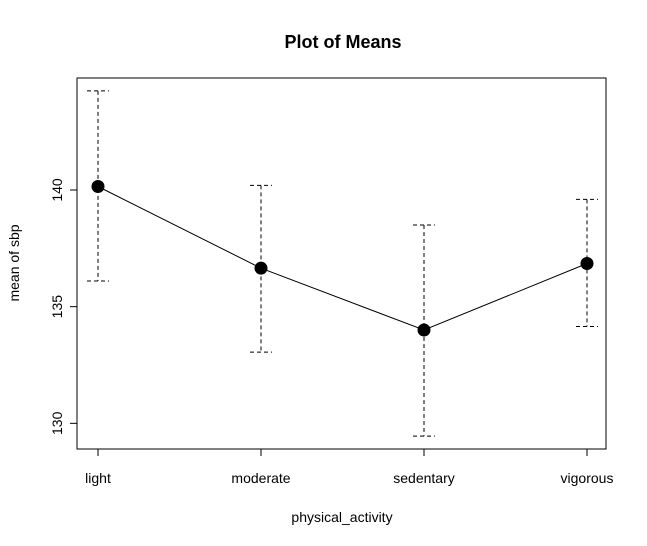  I want to click on y-tick-label: 135, so click(57, 307).